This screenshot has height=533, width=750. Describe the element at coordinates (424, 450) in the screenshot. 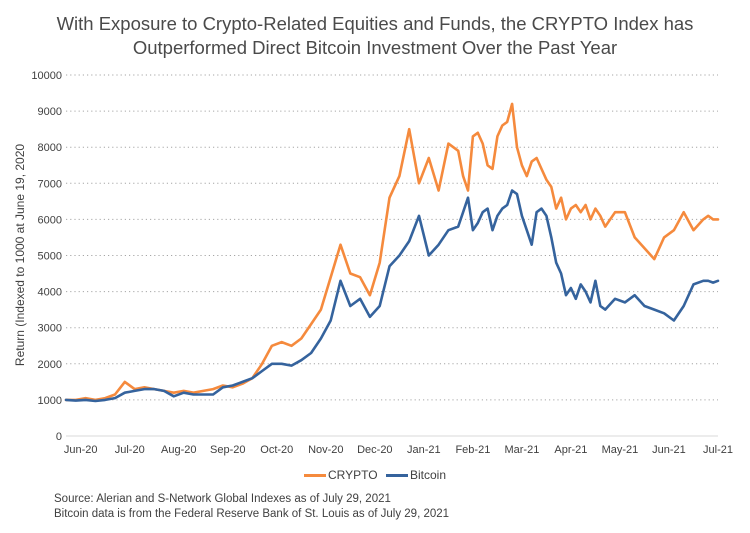

I see `x-tick-label: Jan-21` at that location.